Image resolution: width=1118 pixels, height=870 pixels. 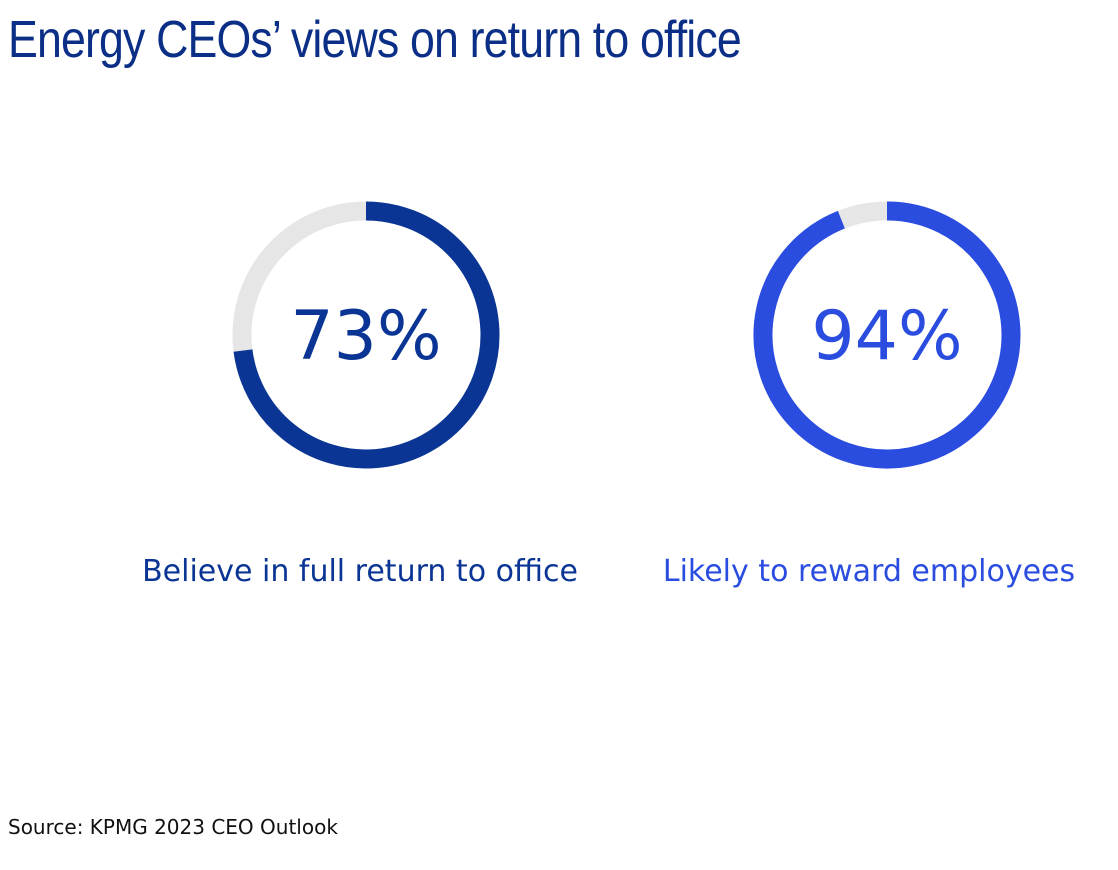 What do you see at coordinates (360, 571) in the screenshot?
I see `donut-label-return-to-office: Believe in full return to office` at bounding box center [360, 571].